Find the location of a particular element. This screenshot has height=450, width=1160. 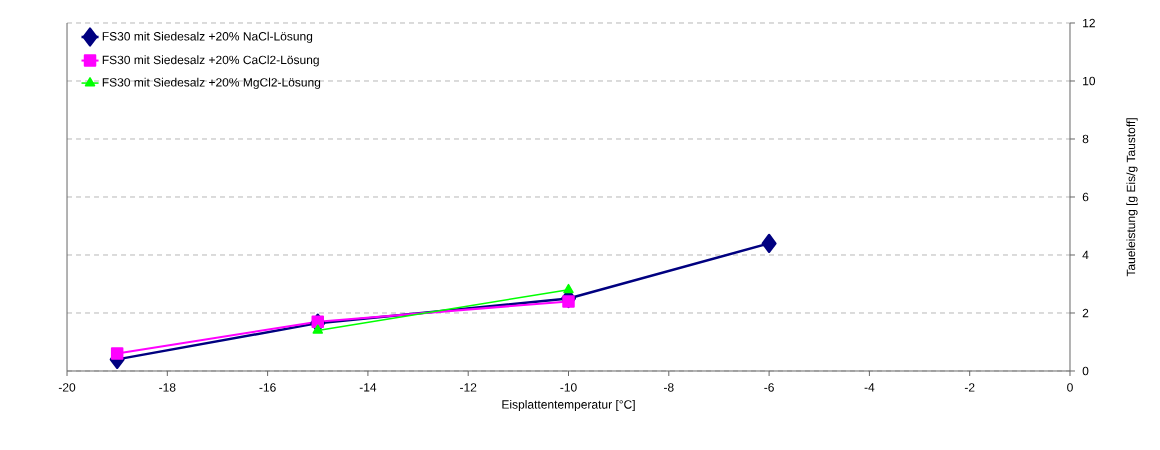

x-tick-label: -18 is located at coordinates (167, 387).